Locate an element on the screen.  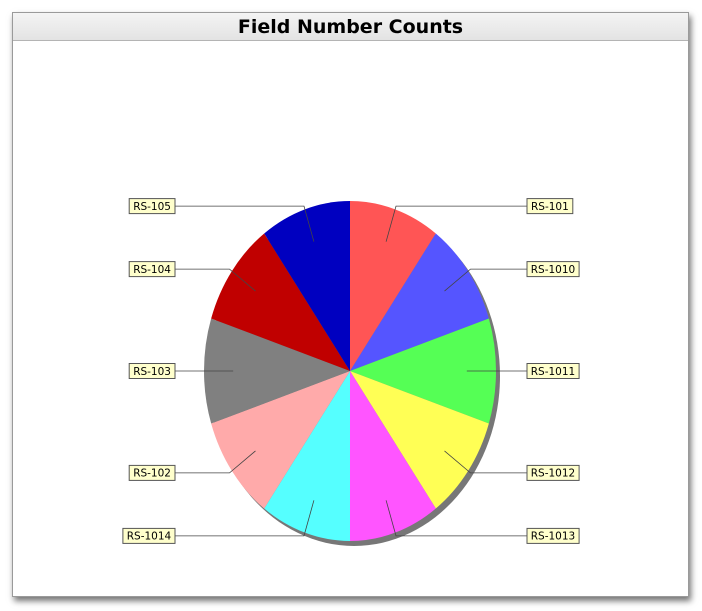
slice-label: RS-103 is located at coordinates (152, 372).